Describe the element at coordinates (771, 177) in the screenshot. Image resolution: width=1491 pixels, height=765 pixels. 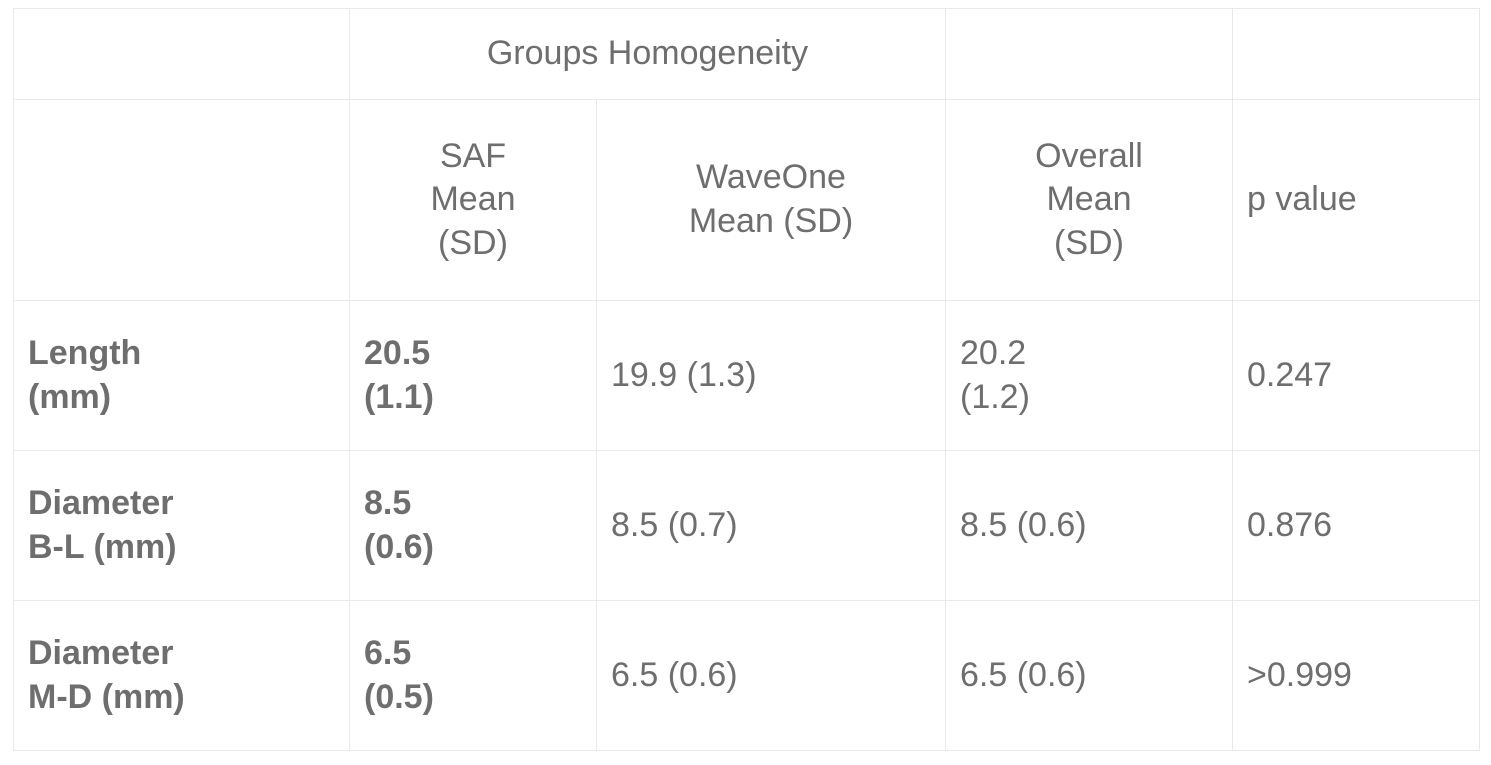
I see `header-waveone-line1: WaveOne` at that location.